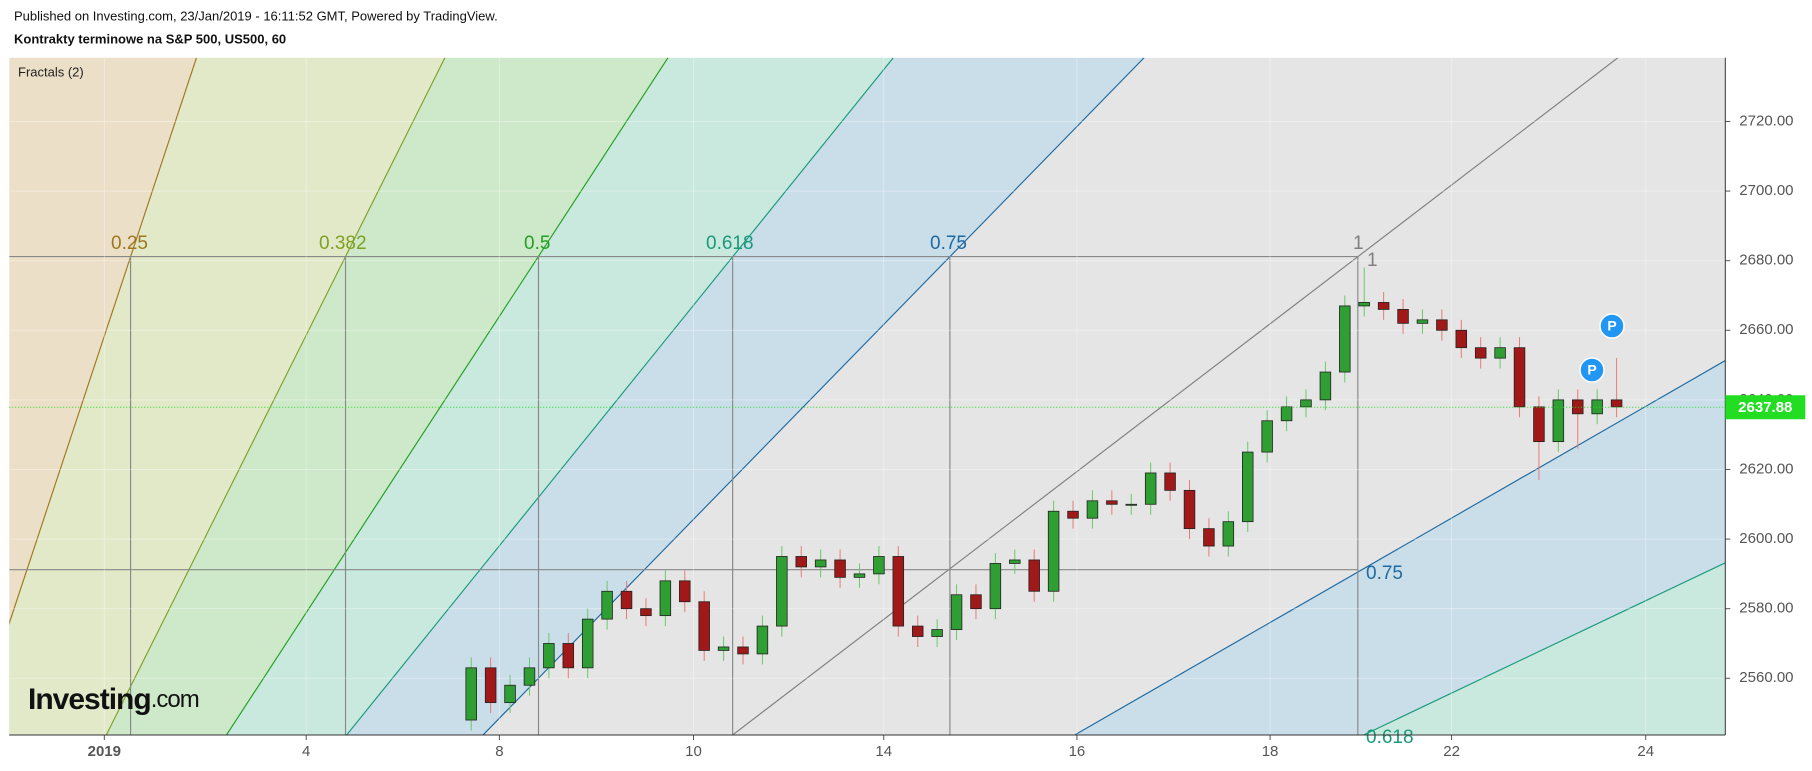 Image resolution: width=1812 pixels, height=771 pixels. I want to click on y-tick-label: 2660.00, so click(1766, 329).